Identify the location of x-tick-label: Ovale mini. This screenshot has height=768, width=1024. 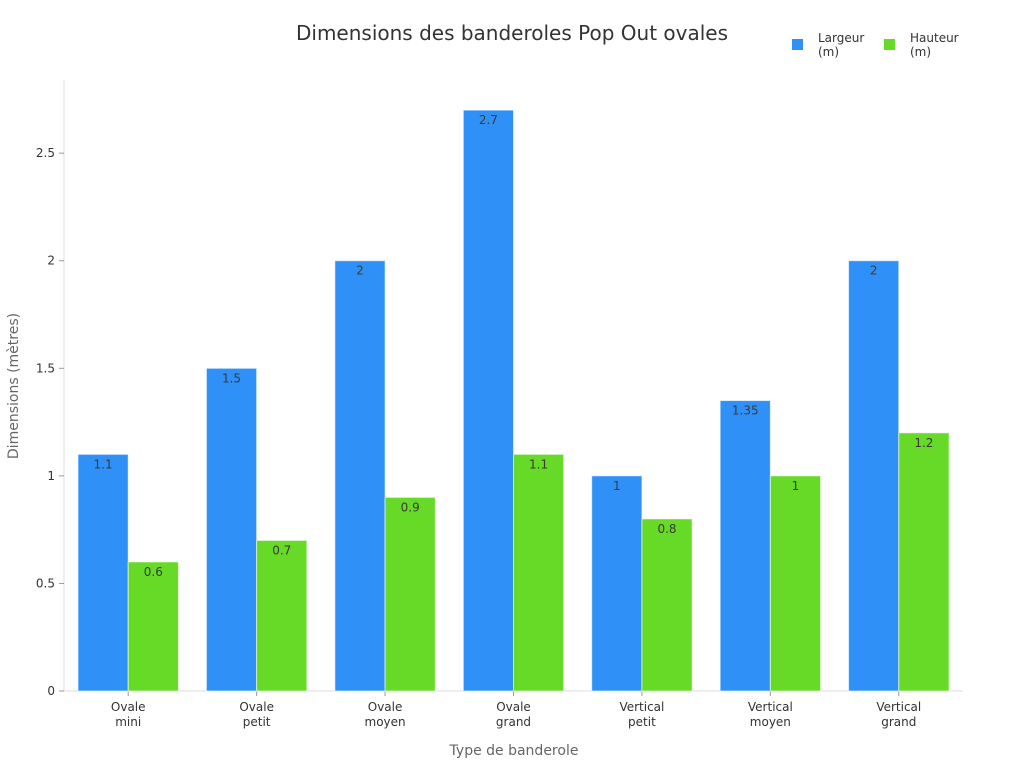
(128, 714).